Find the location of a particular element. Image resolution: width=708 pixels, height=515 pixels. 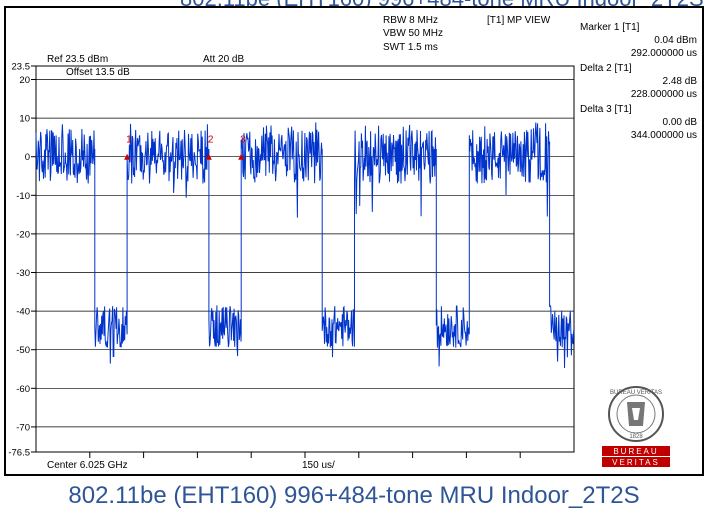

marker1-title: Marker 1 [T1] is located at coordinates (610, 27).